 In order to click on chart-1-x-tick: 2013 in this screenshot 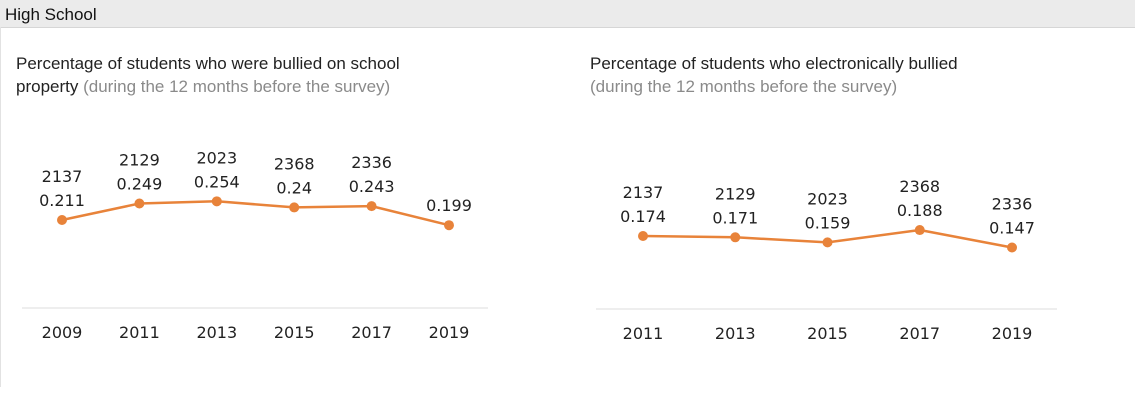, I will do `click(216, 332)`.